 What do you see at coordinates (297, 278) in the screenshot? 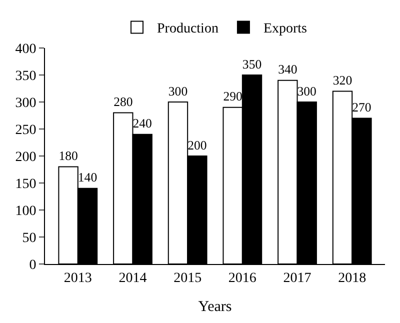
I see `x-tick-label: 2017` at bounding box center [297, 278].